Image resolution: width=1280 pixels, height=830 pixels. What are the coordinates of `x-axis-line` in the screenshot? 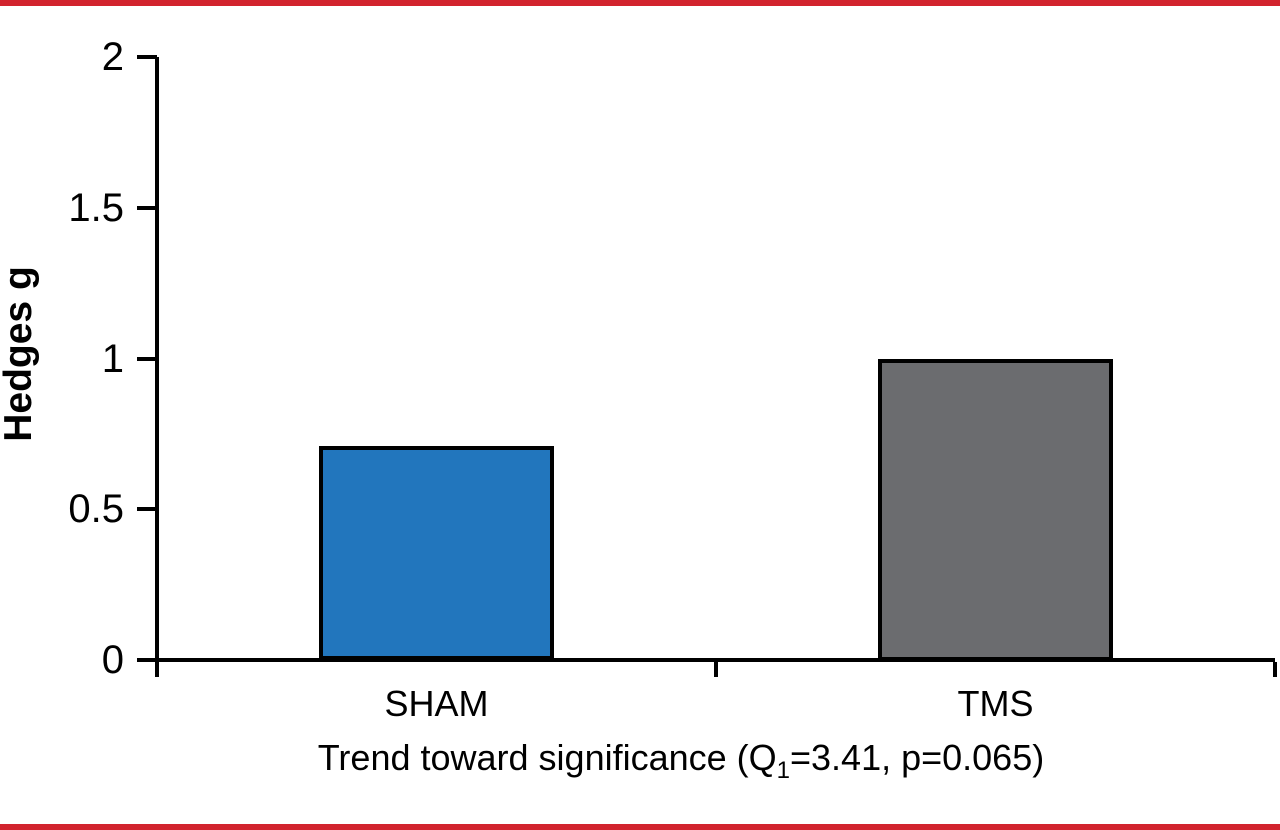 It's located at (716, 660).